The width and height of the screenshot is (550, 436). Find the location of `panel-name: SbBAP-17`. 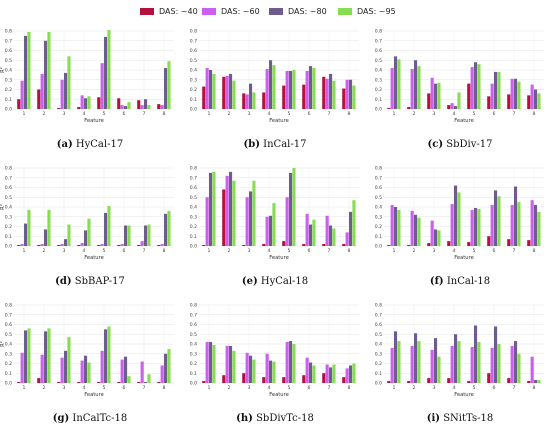

panel-name: SbBAP-17 is located at coordinates (98, 281).